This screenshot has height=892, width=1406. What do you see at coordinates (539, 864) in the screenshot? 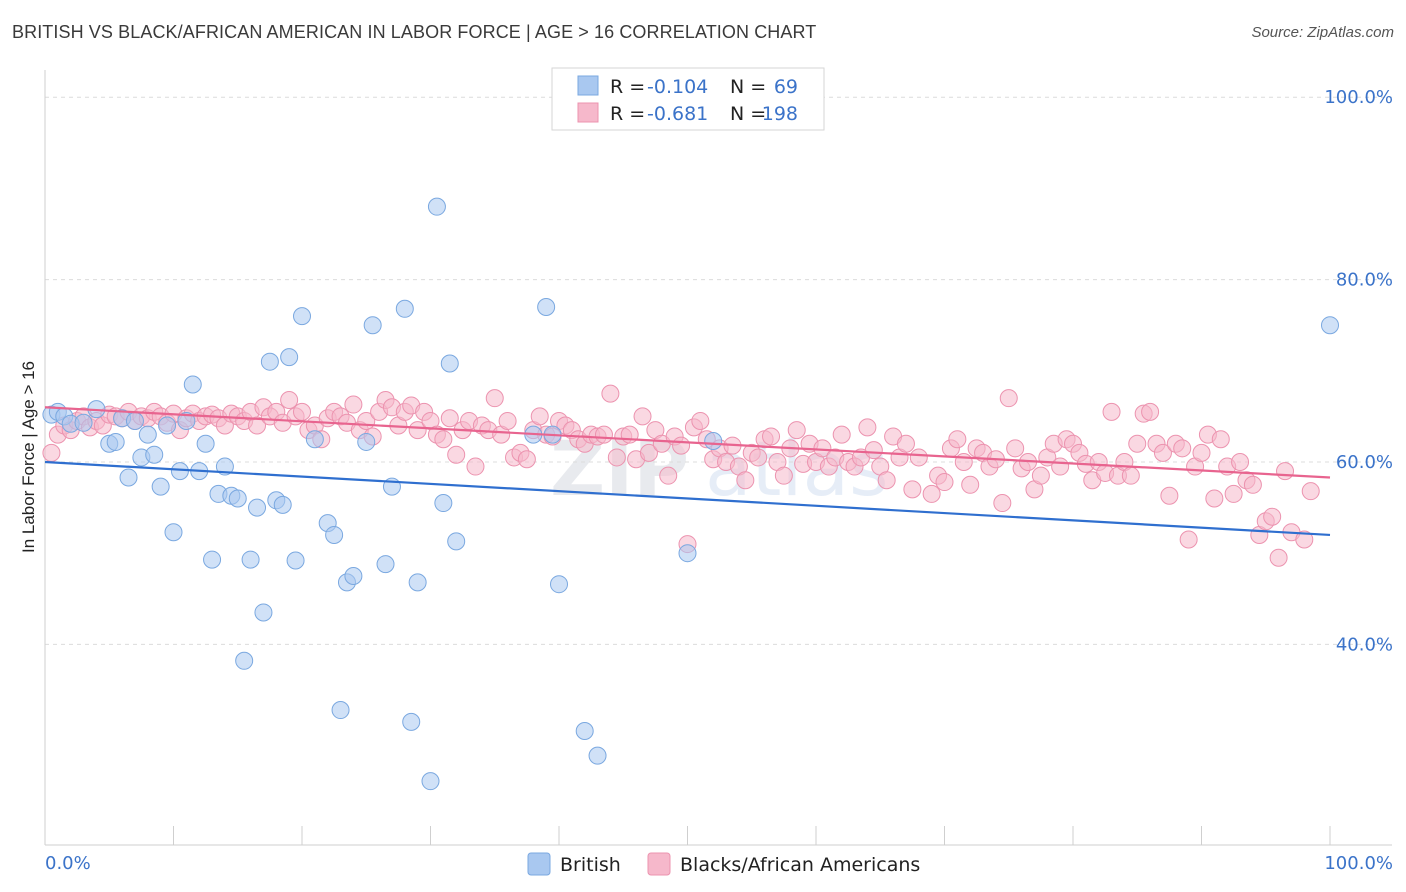
I see `legend-bottom-british-swatch` at bounding box center [539, 864].